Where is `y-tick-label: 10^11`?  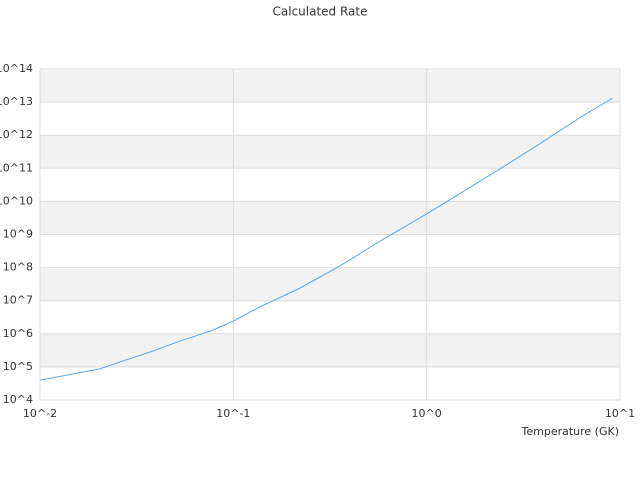 y-tick-label: 10^11 is located at coordinates (16, 167).